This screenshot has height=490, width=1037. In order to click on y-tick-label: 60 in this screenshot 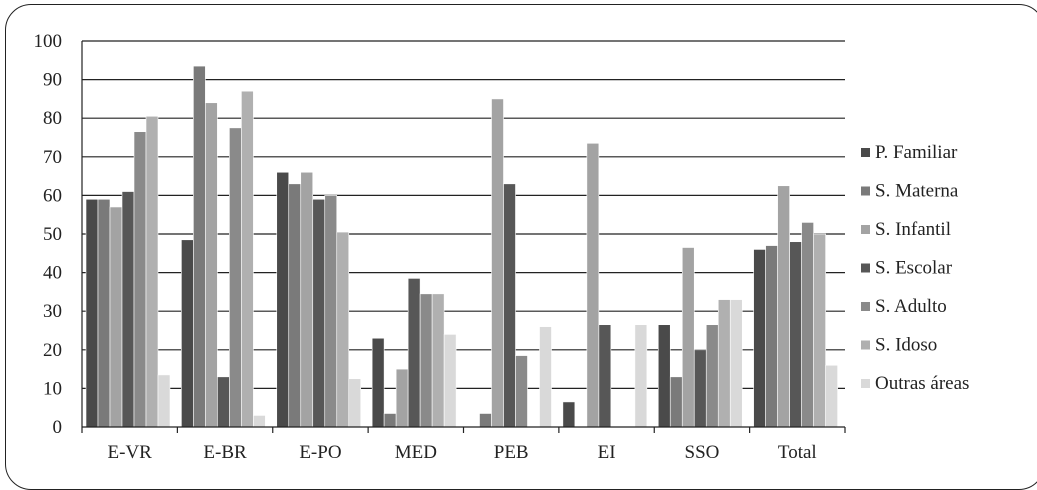, I will do `click(52, 195)`.